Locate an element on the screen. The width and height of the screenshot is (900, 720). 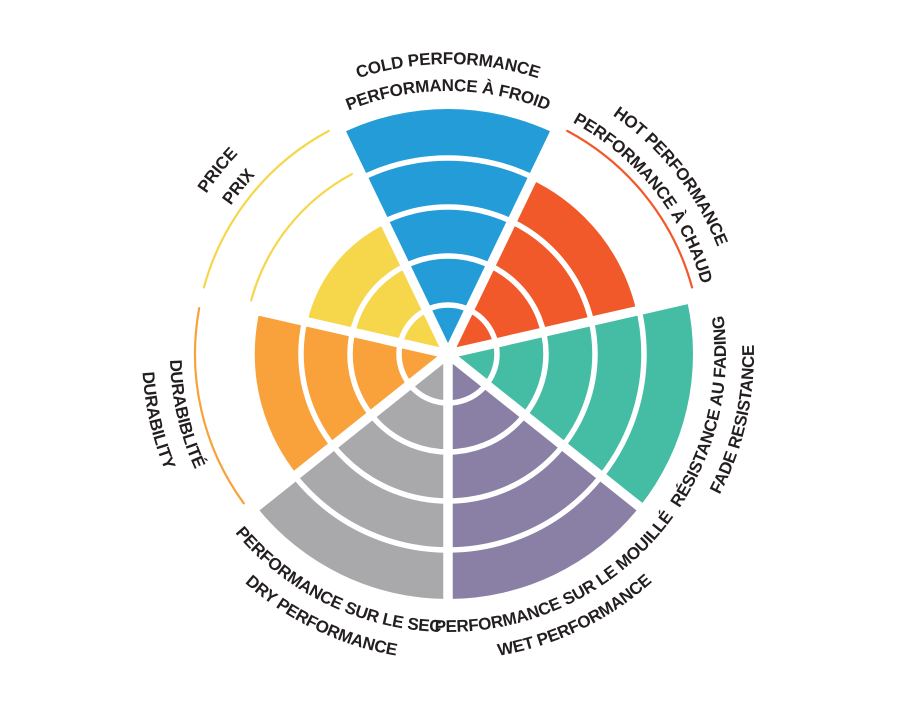
sector-hot-performance-unfilled-level-5-arc is located at coordinates (630, 209).